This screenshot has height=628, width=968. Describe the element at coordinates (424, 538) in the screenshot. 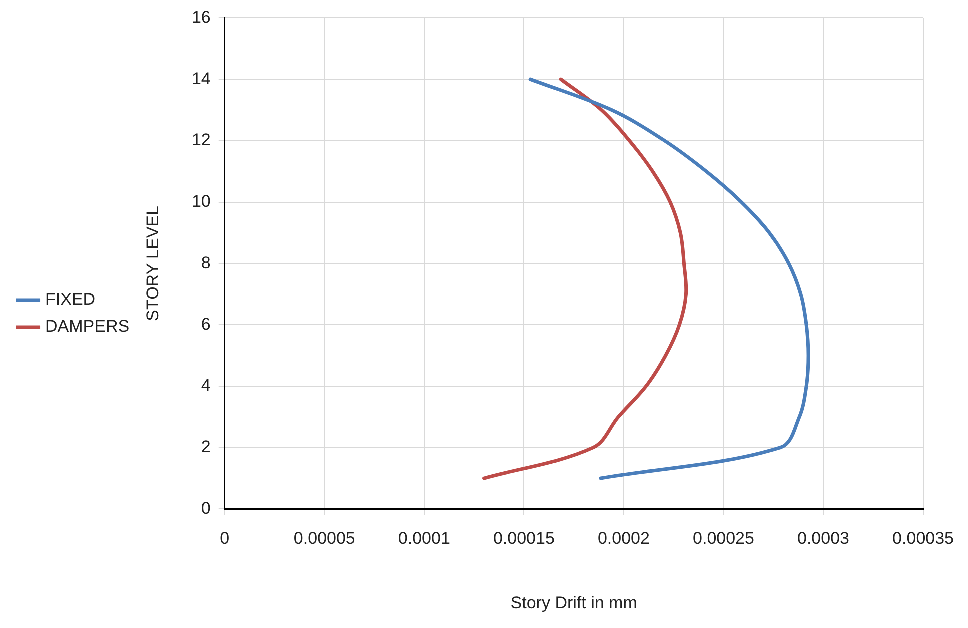

I see `x-tick-label: 0.0001` at that location.